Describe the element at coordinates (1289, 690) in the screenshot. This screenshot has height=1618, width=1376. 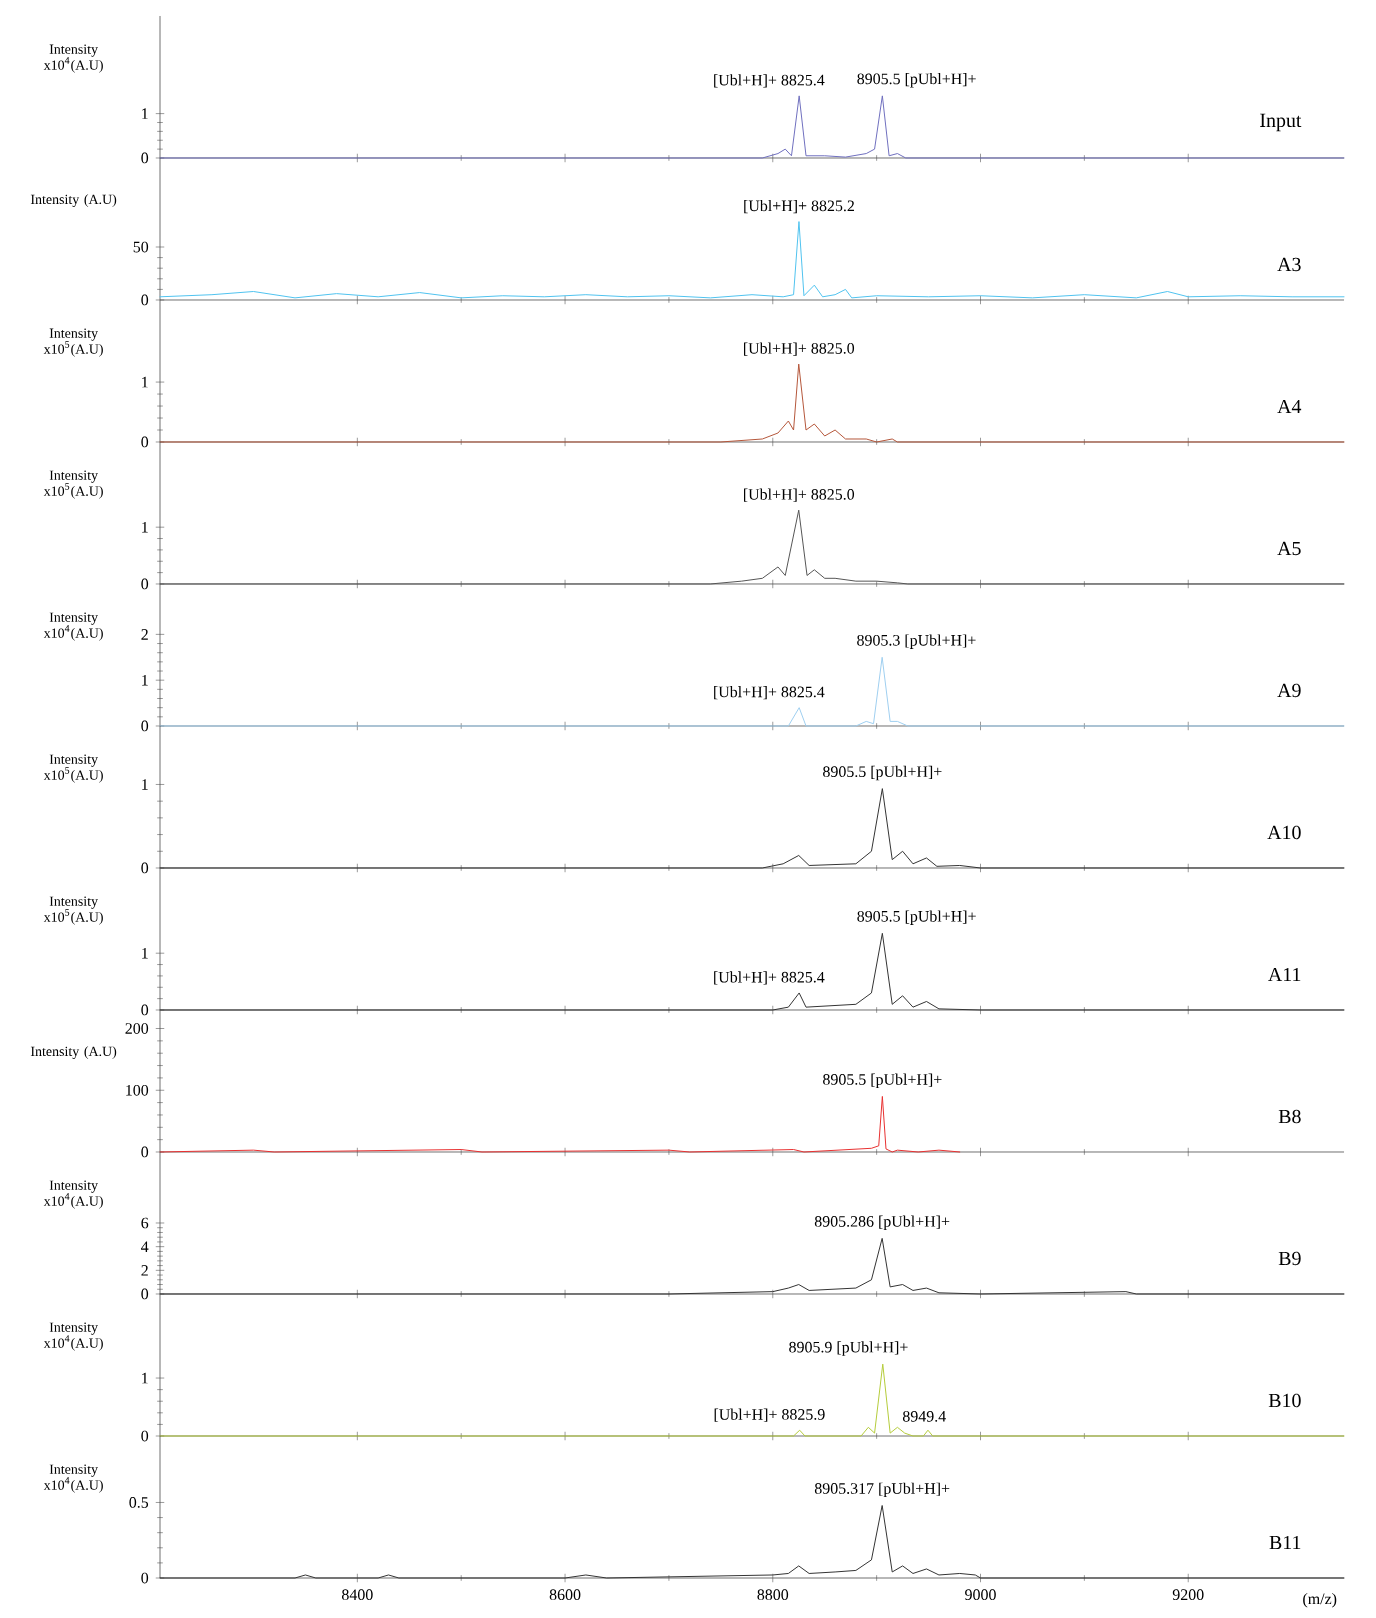
I see `series-label: A9` at that location.